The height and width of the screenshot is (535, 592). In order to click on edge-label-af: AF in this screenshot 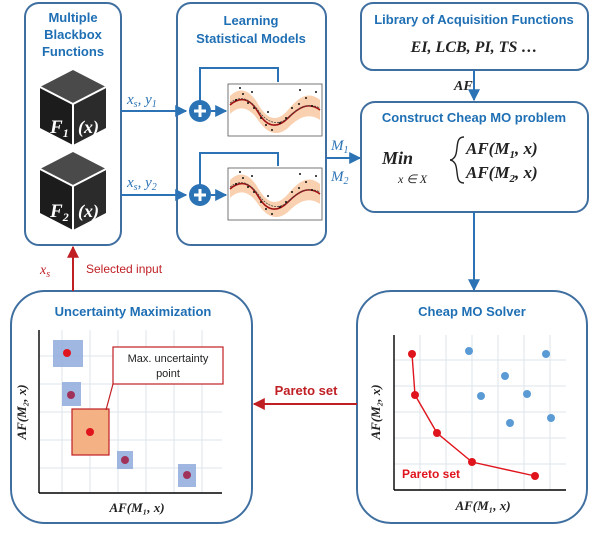, I will do `click(463, 86)`.